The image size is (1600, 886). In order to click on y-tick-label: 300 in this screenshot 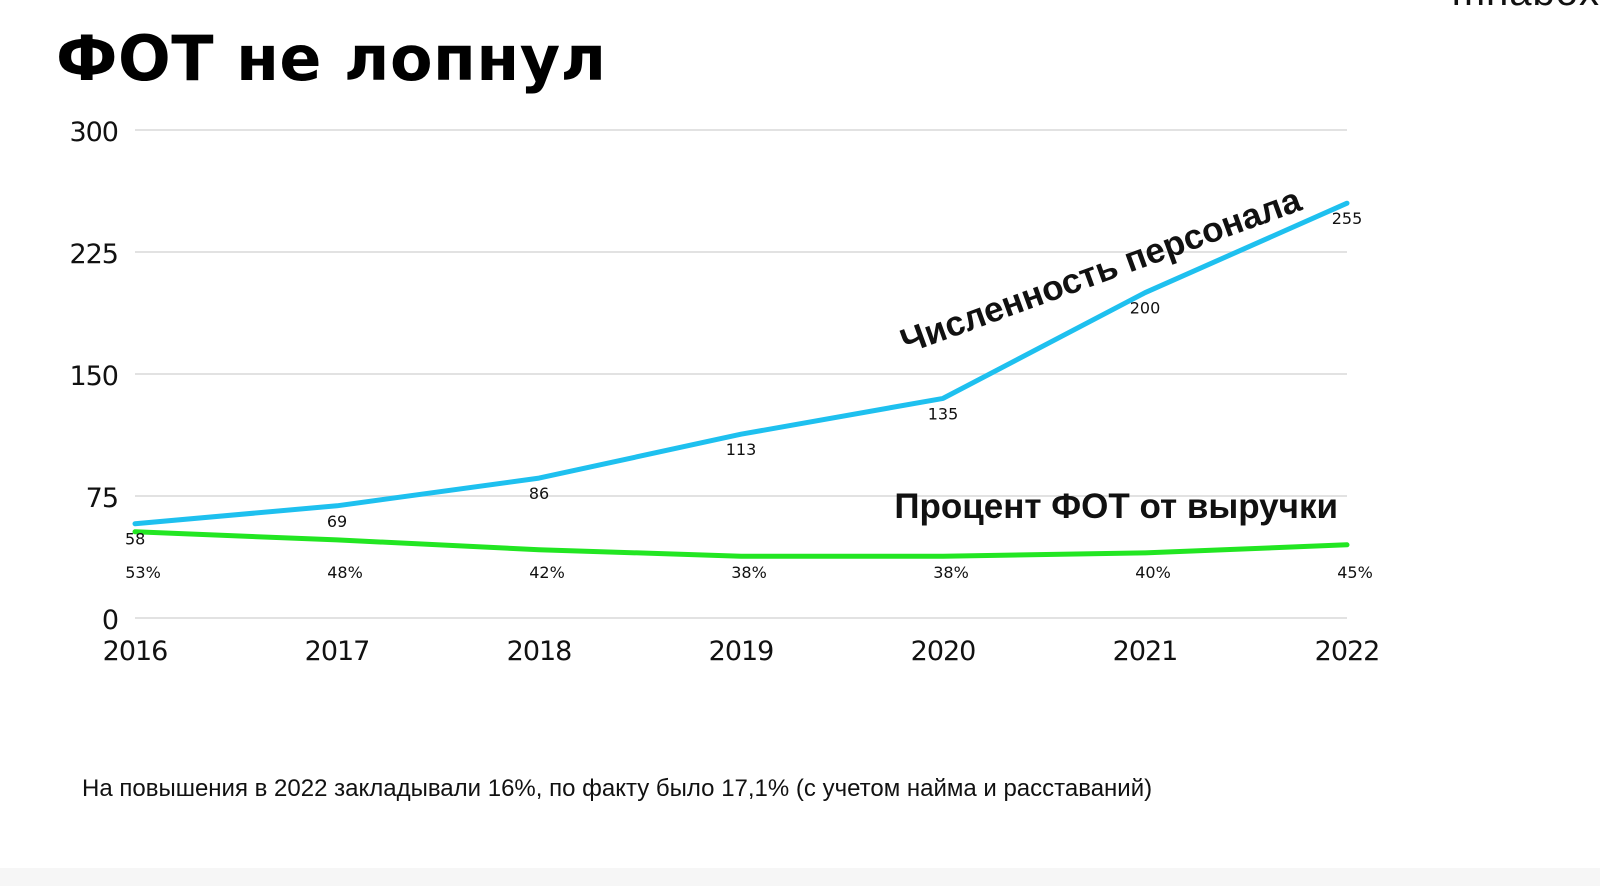, I will do `click(93, 132)`.